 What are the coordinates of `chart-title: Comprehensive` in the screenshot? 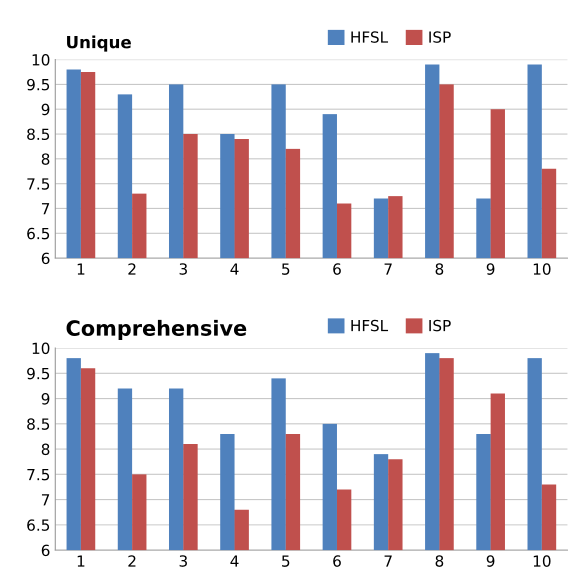 It's located at (156, 330).